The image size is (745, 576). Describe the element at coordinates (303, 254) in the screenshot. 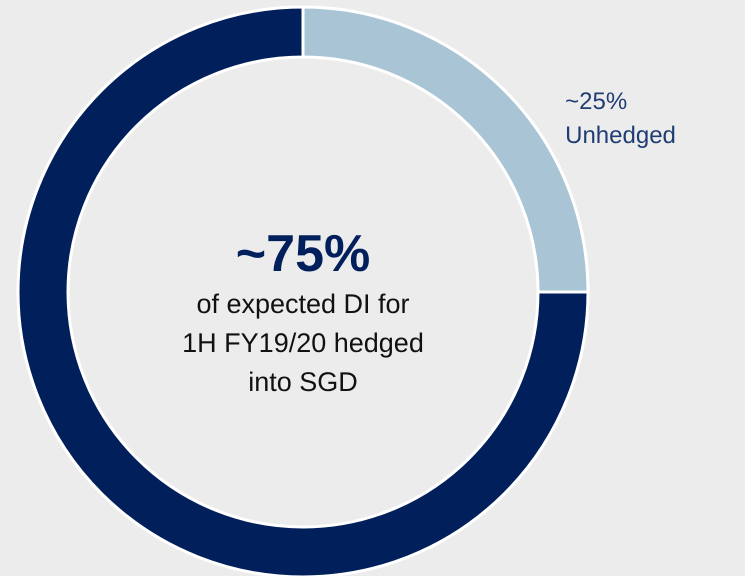

I see `data-label: ~75%` at that location.